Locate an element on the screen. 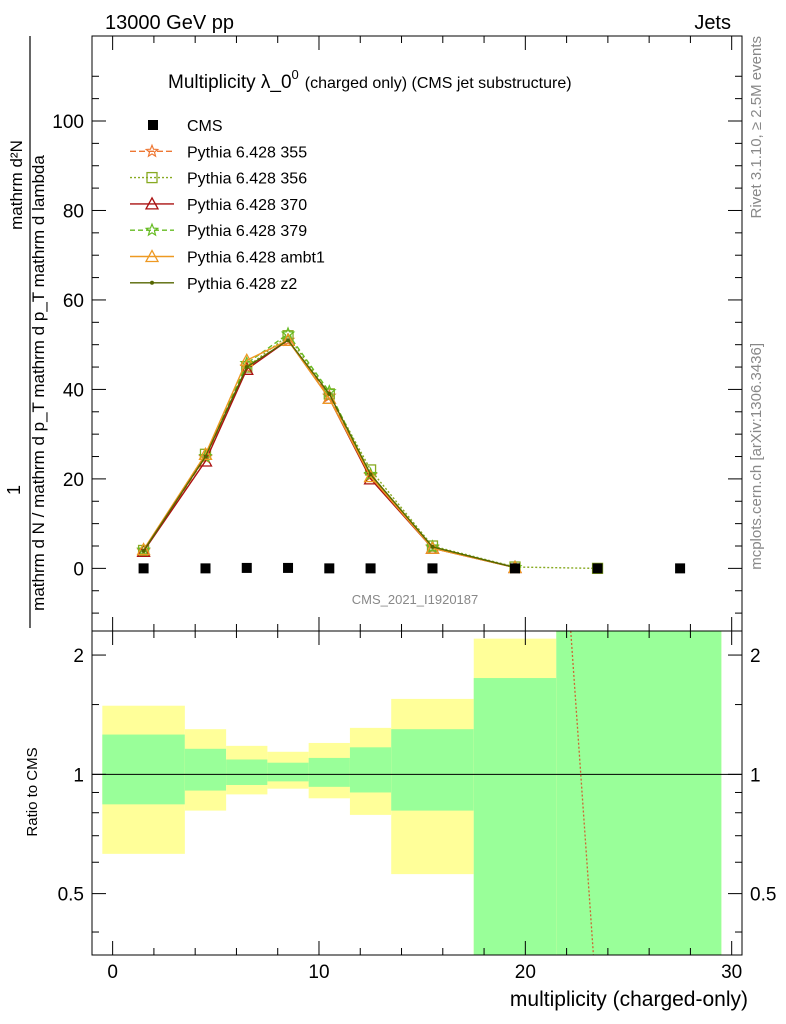  x-axis-label: multiplicity (charged-only) is located at coordinates (629, 999).